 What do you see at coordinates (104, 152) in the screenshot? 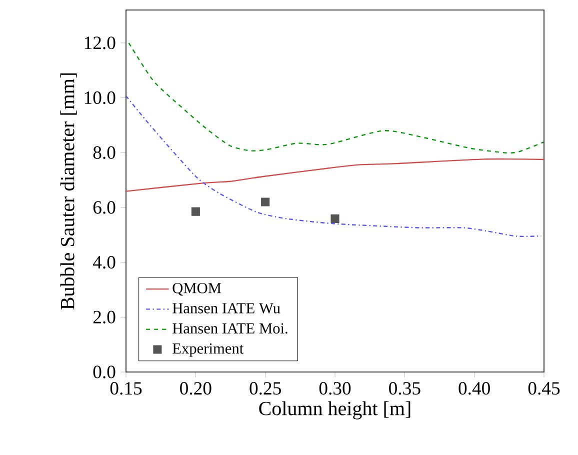
I see `y-tick-label: 8.0` at bounding box center [104, 152].